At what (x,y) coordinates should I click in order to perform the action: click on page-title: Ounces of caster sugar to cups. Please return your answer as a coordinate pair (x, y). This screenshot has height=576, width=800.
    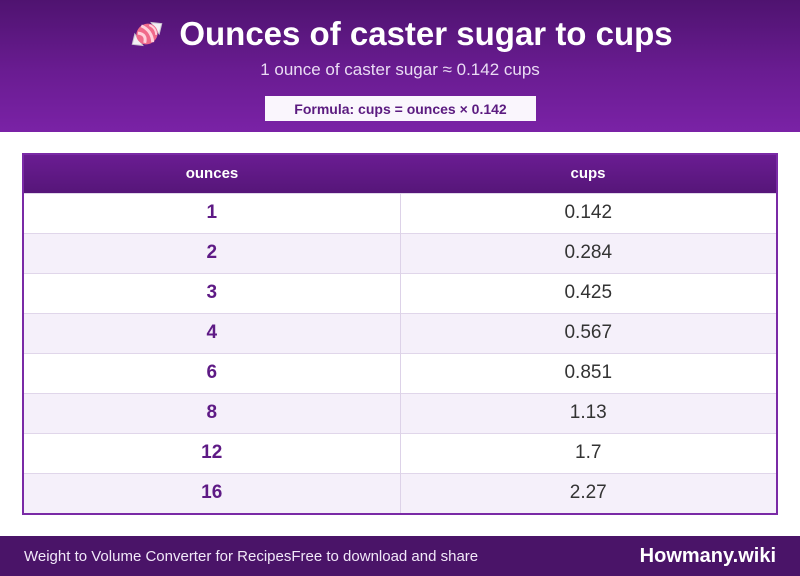
    Looking at the image, I should click on (426, 33).